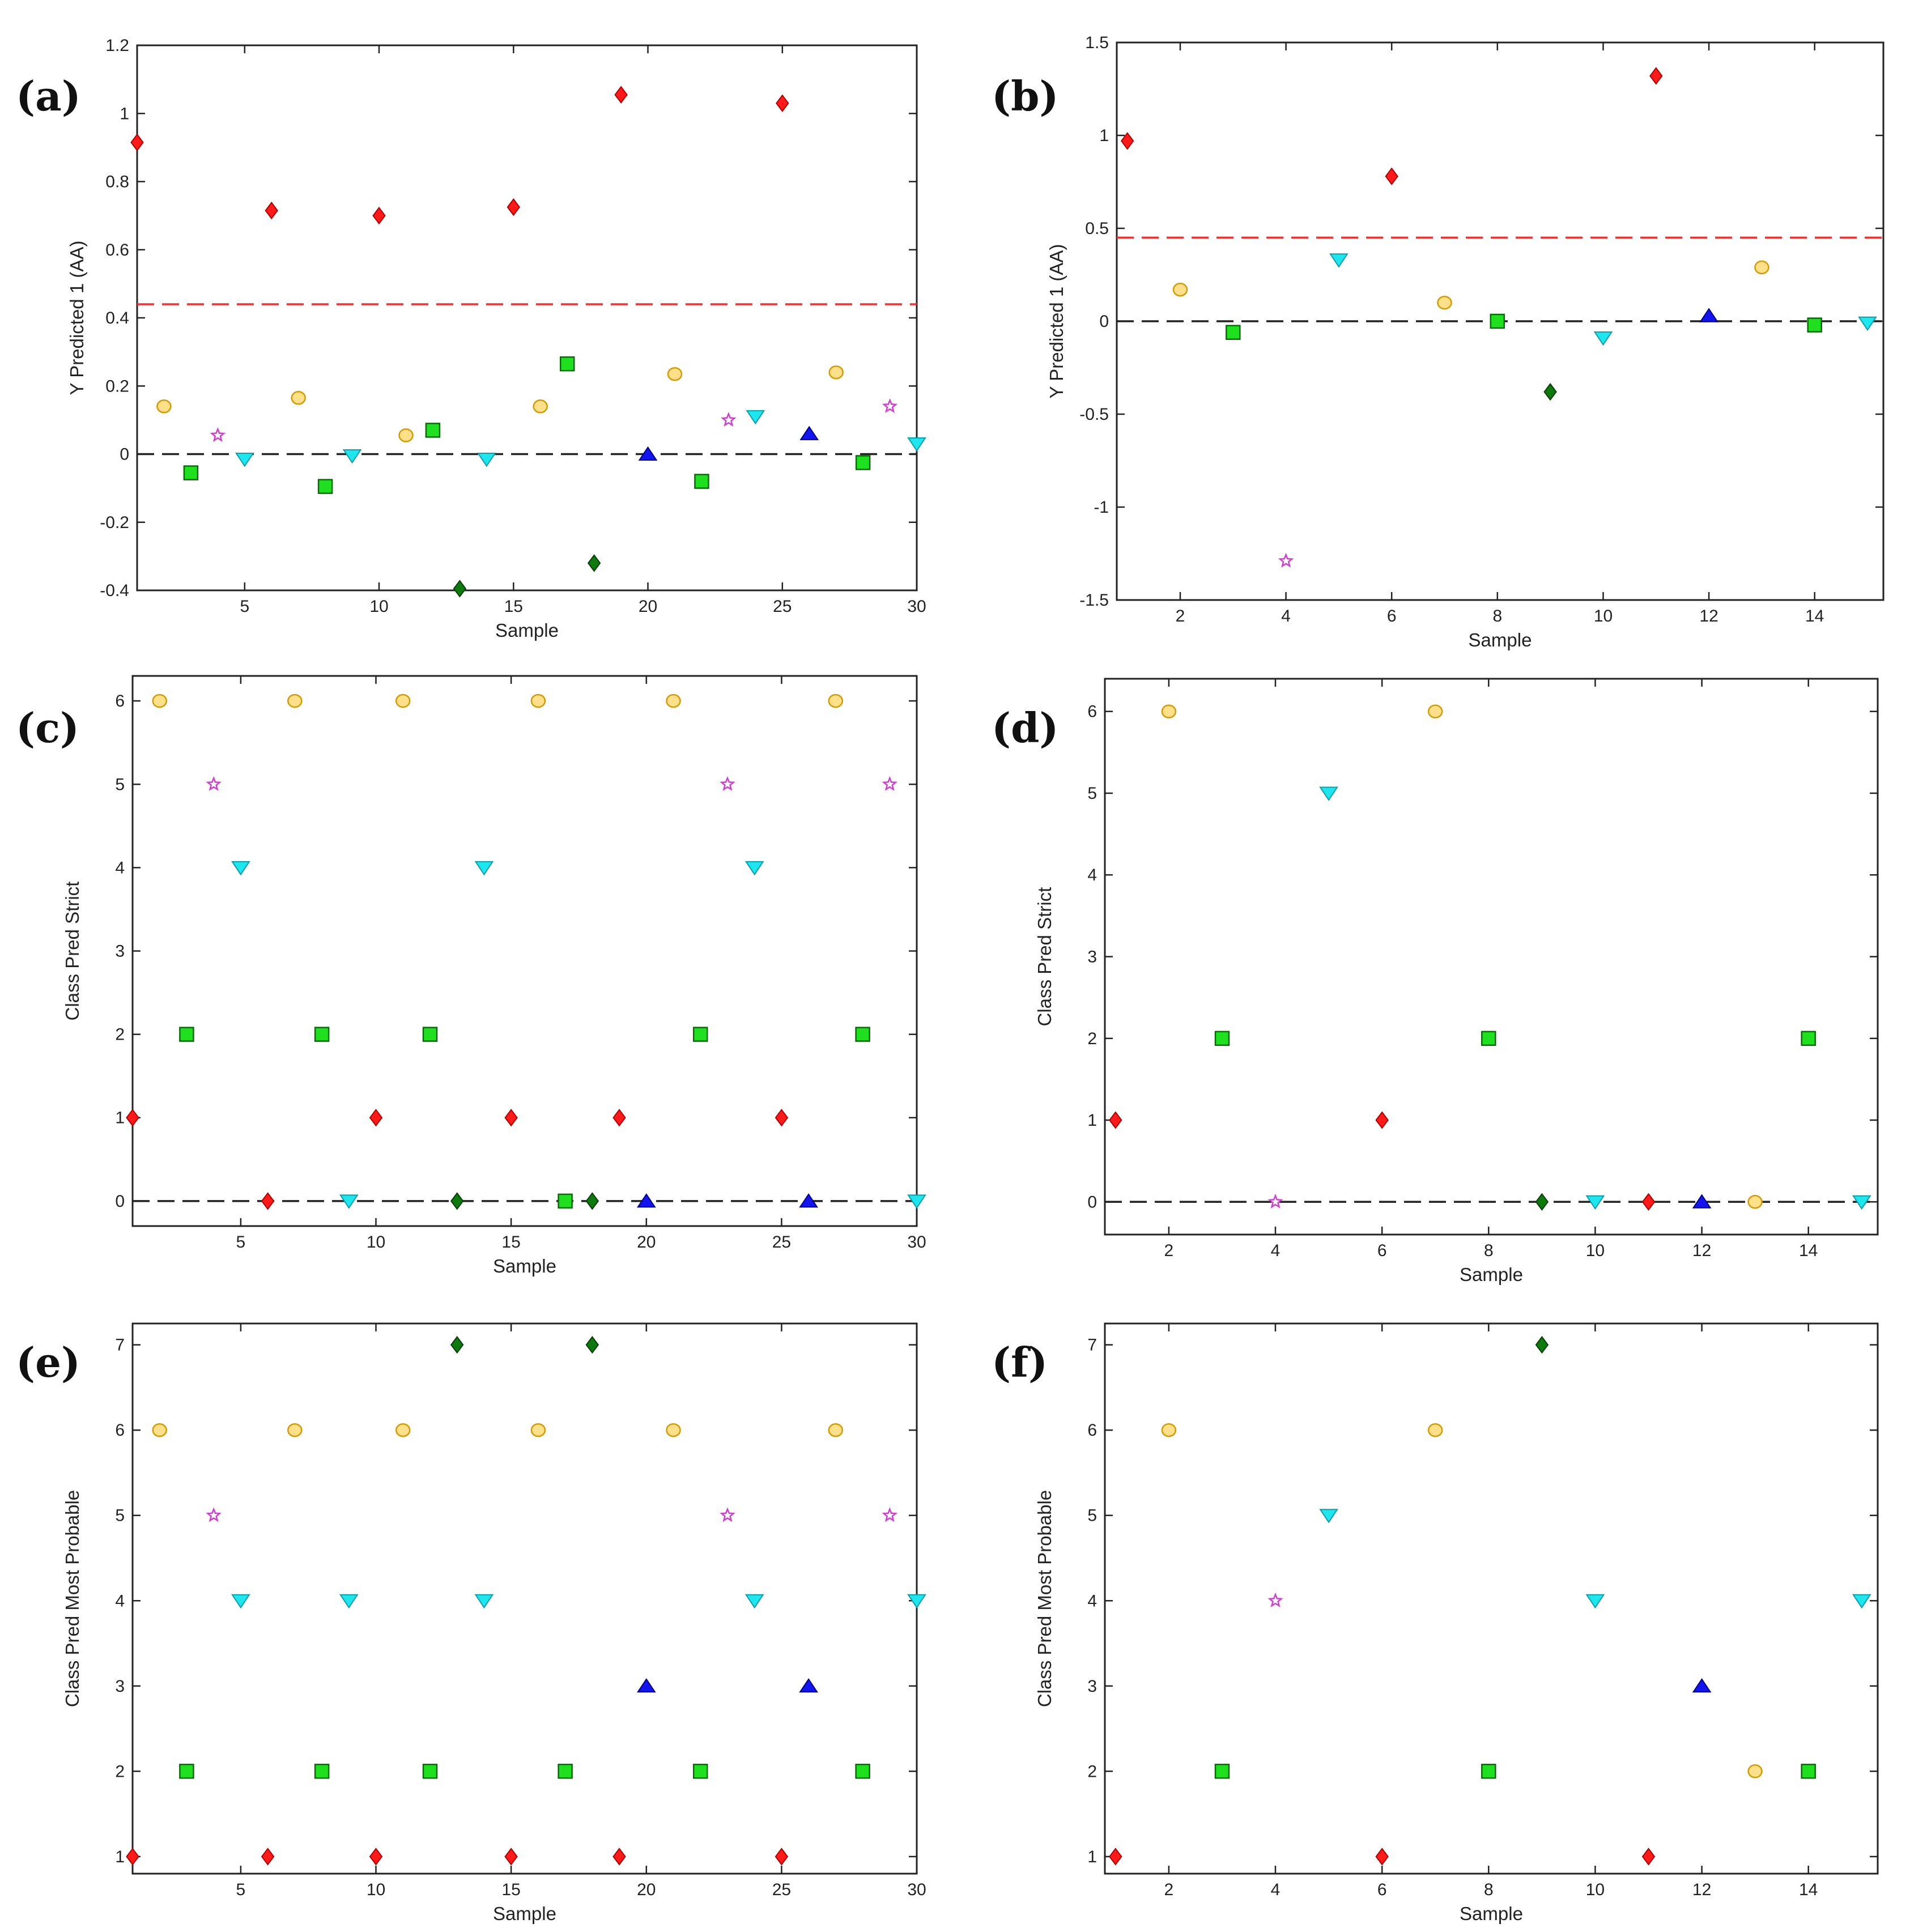 The height and width of the screenshot is (1932, 1910). I want to click on y-tick-label: 5, so click(120, 1516).